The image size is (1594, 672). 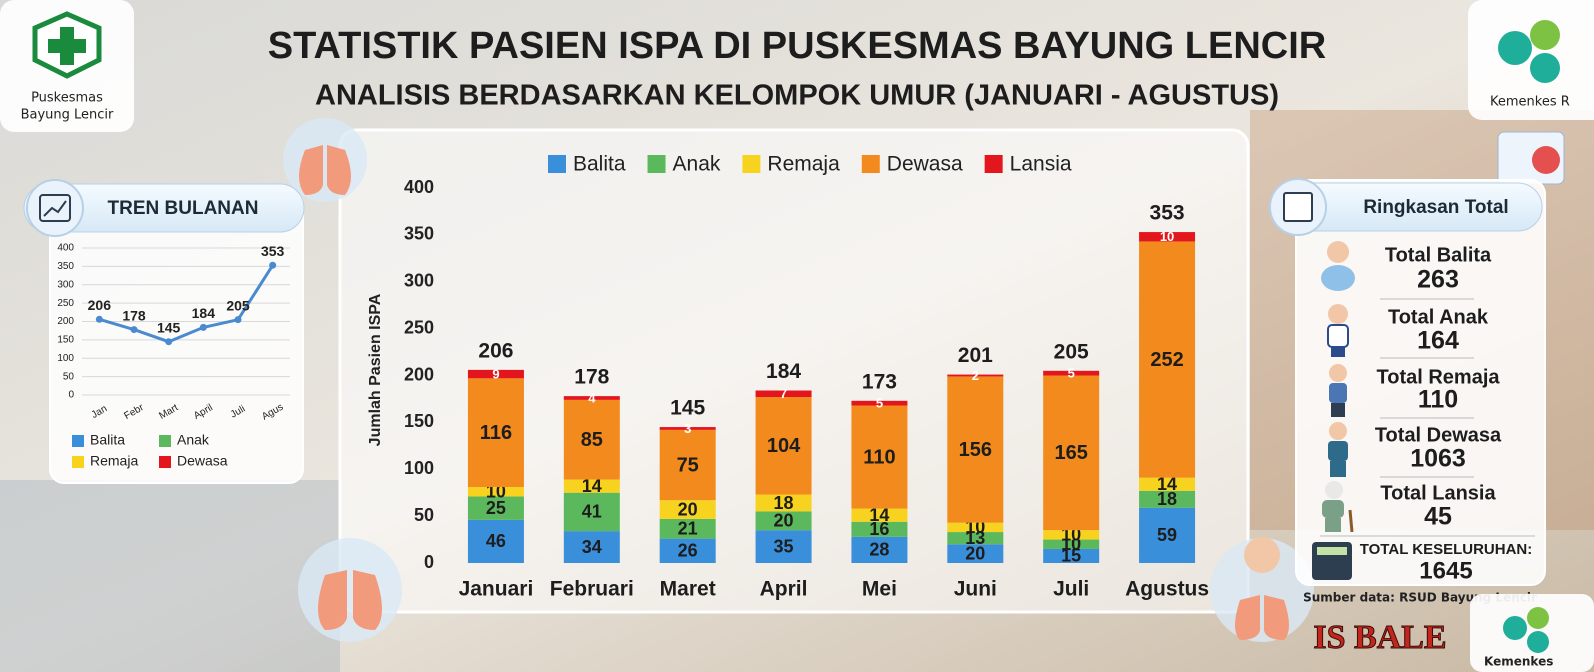 I want to click on bar-value-label: 9, so click(x=495, y=374).